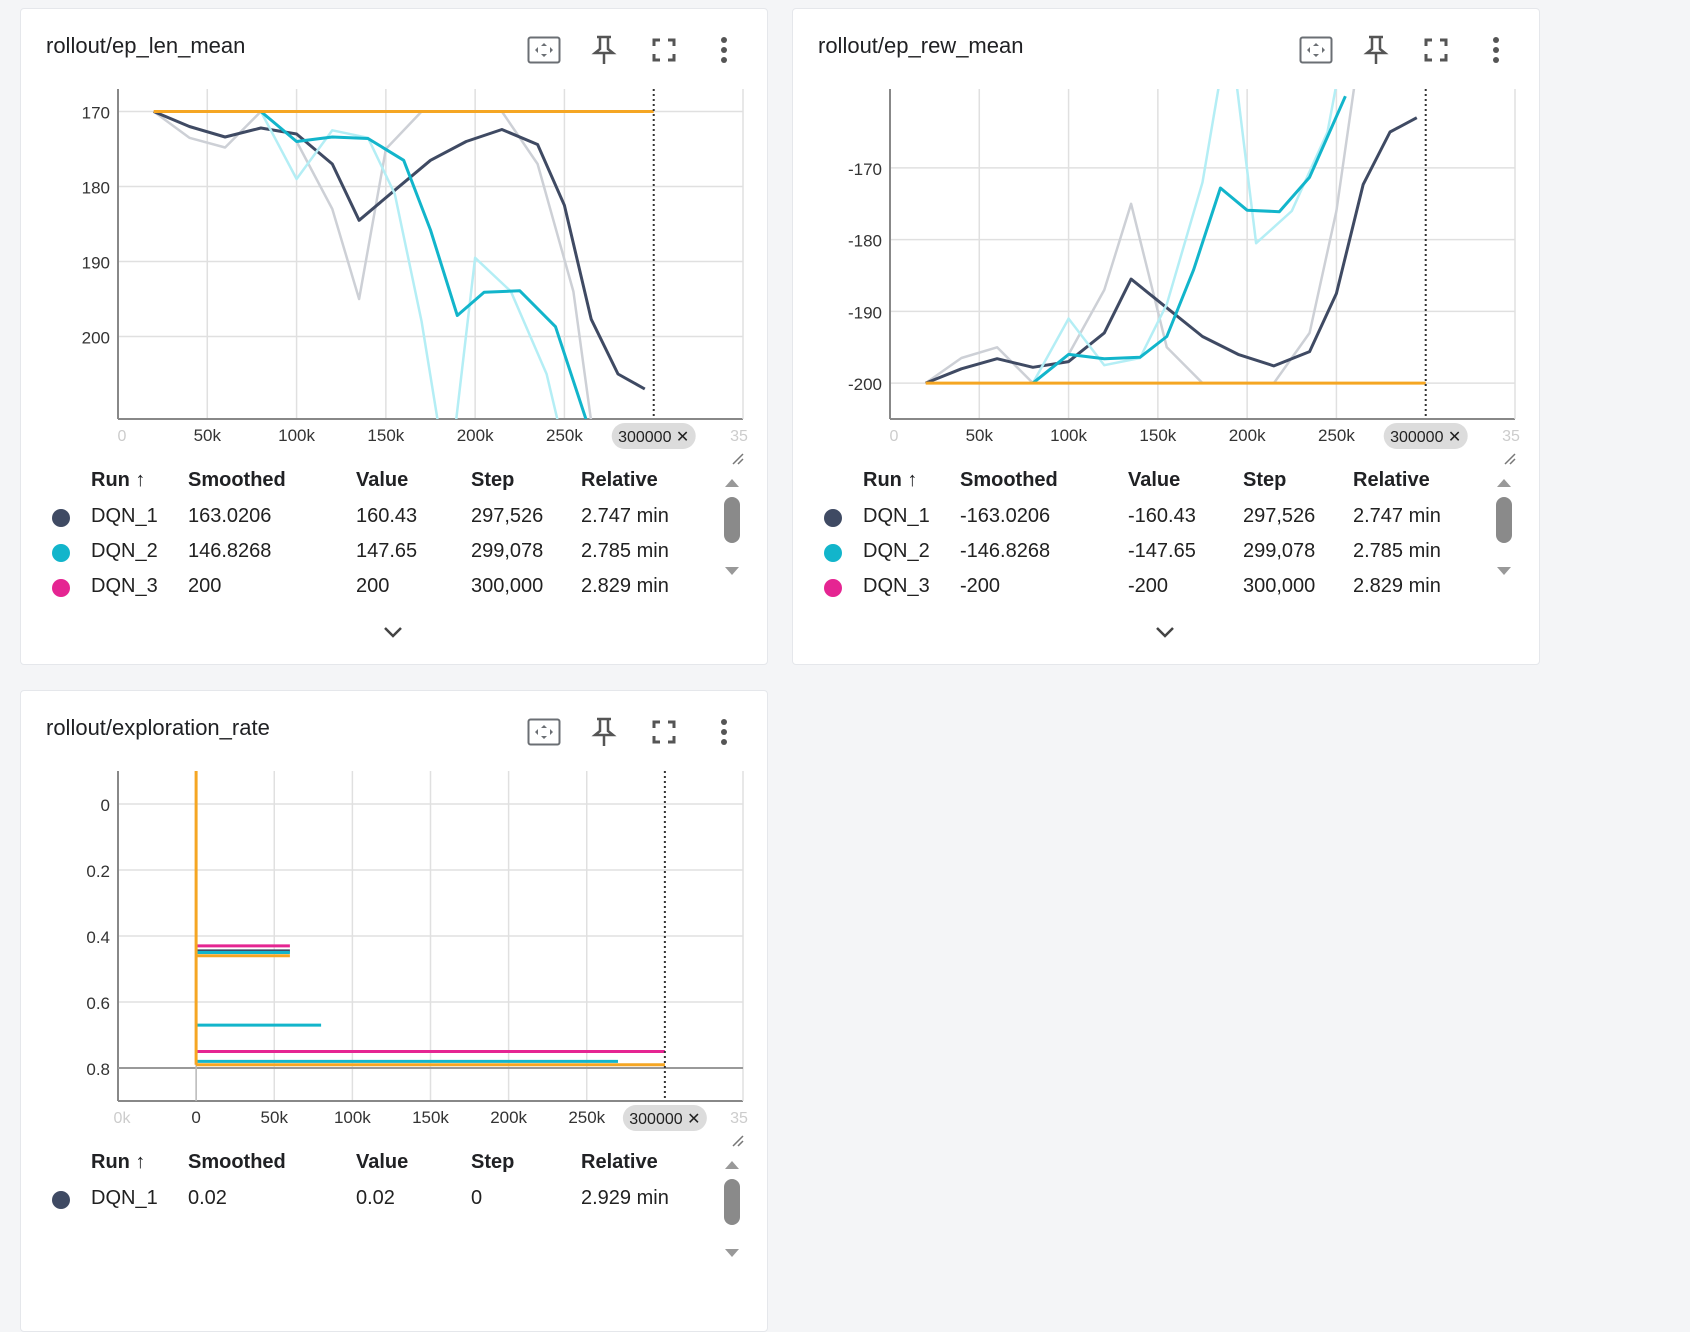  I want to click on cell-relative: 2.747 min, so click(1397, 516).